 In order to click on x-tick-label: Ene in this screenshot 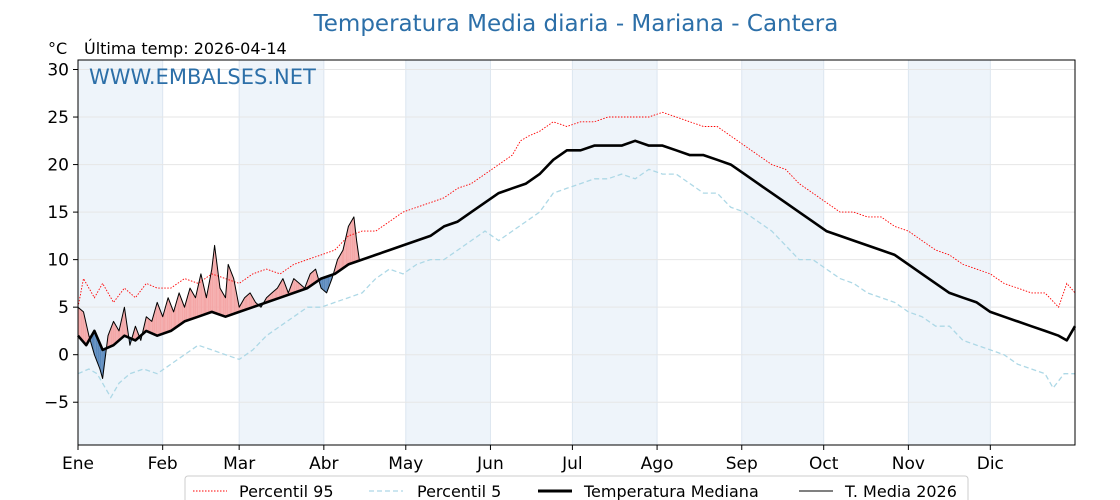, I will do `click(78, 464)`.